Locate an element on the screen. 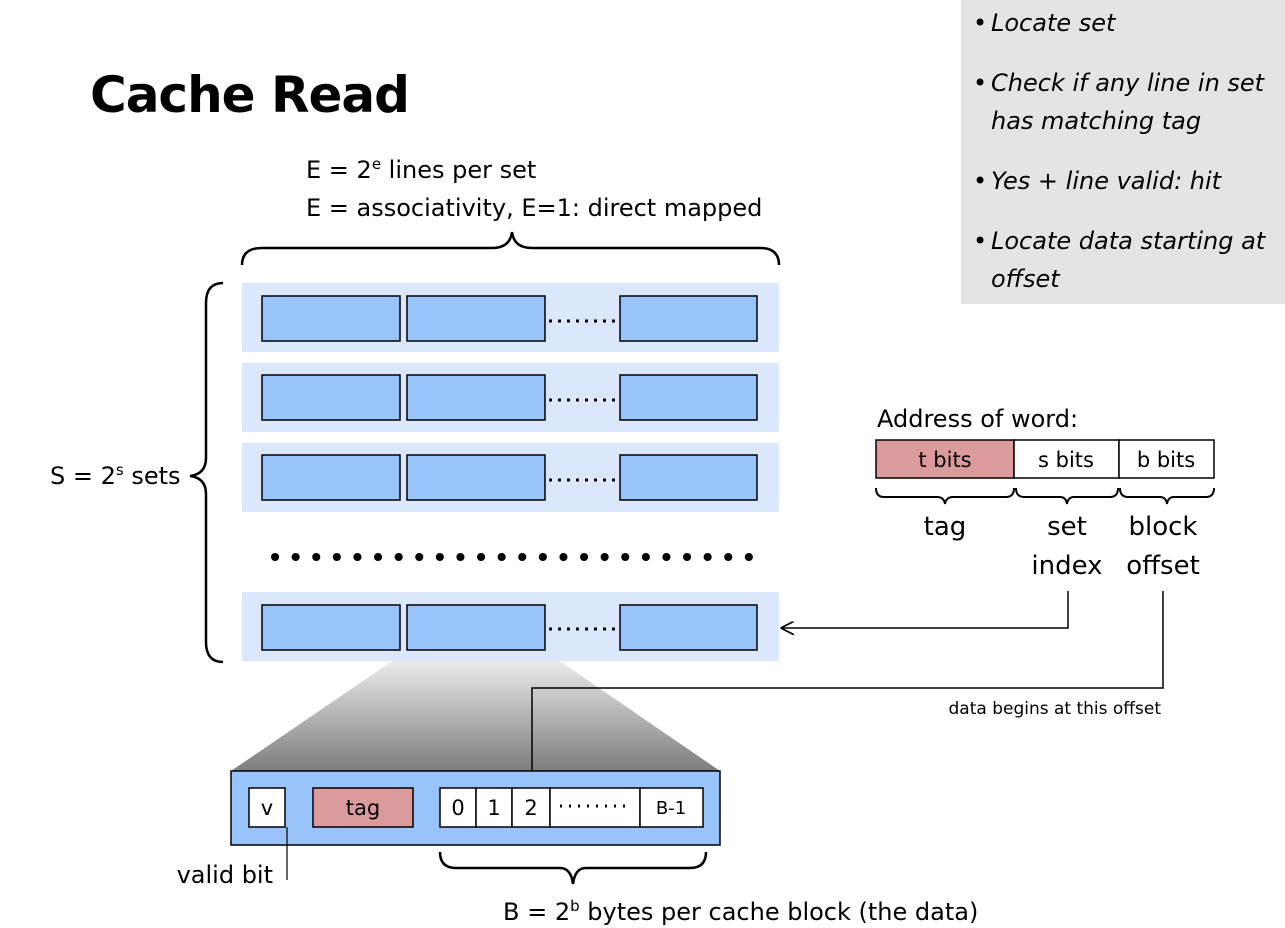 The image size is (1285, 928). data-block: 0 1 2 B-1 is located at coordinates (571, 807).